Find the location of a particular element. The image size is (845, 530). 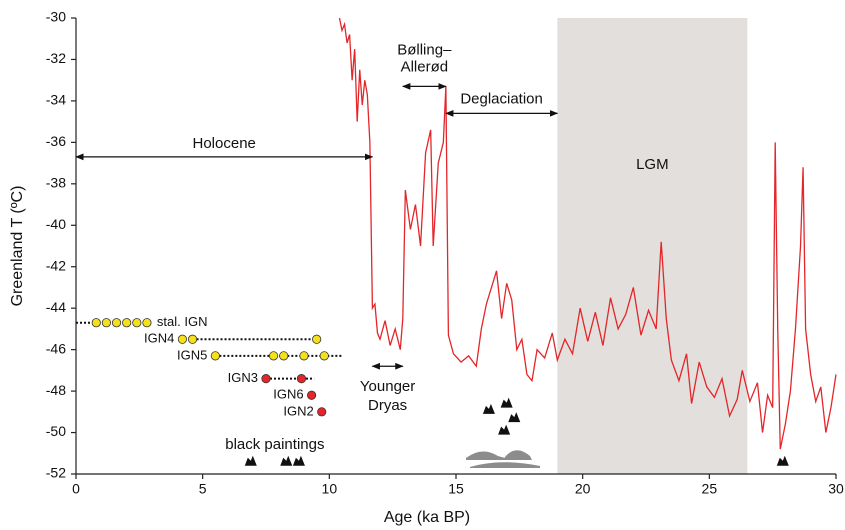

x-axis-title: Age (ka BP) is located at coordinates (427, 517).